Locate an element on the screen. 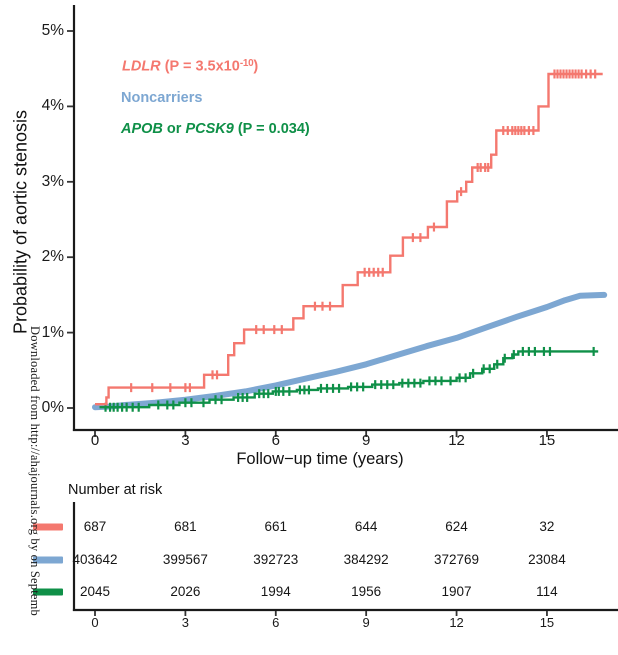 This screenshot has height=655, width=618. x-tick-label: 3 is located at coordinates (185, 440).